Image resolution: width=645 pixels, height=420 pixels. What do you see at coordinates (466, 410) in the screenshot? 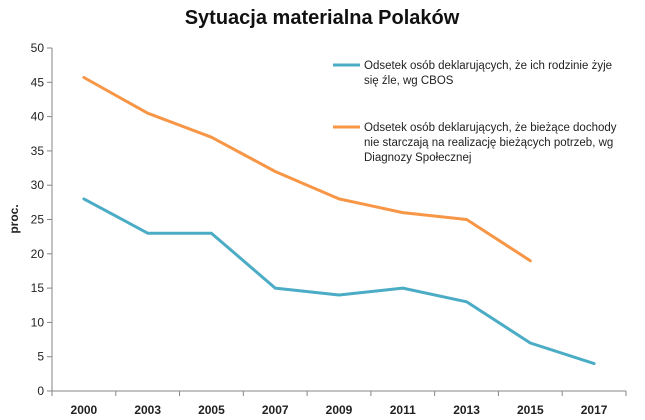
I see `x-tick-label: 2013` at bounding box center [466, 410].